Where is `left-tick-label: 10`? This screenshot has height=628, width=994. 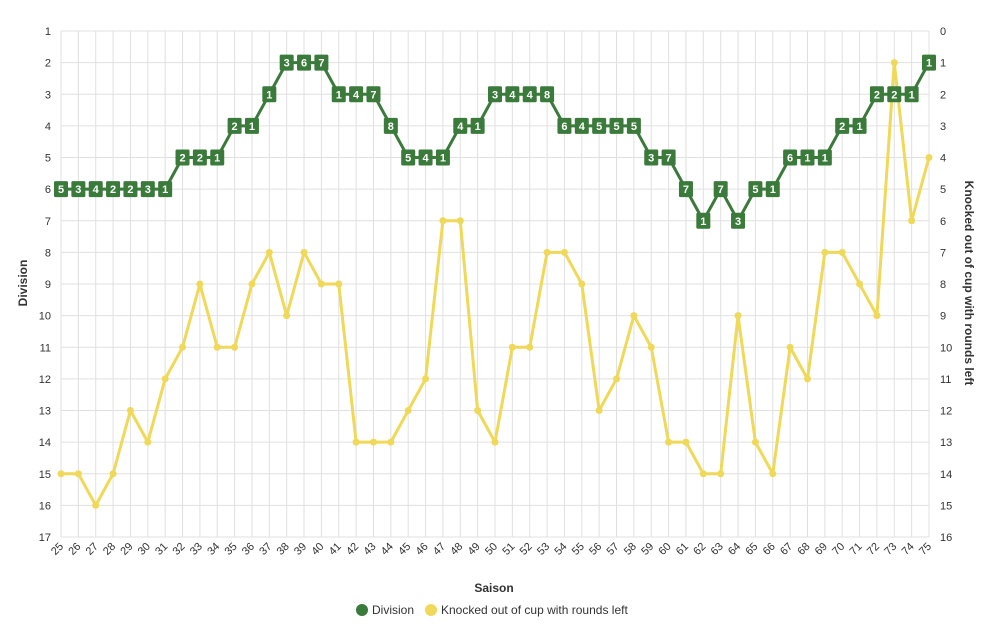
left-tick-label: 10 is located at coordinates (45, 317).